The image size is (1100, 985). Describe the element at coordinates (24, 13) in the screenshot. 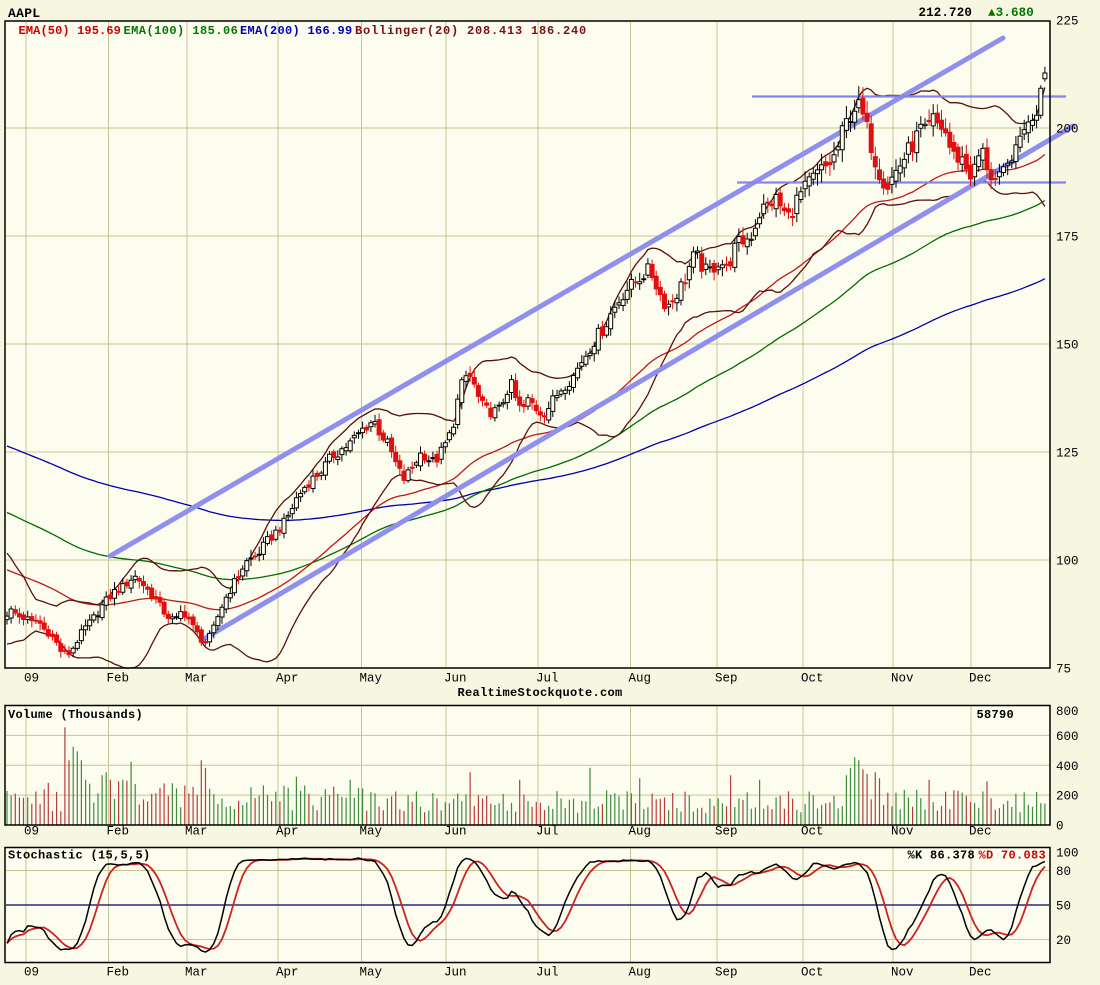

I see `svg-text: AAPL` at that location.